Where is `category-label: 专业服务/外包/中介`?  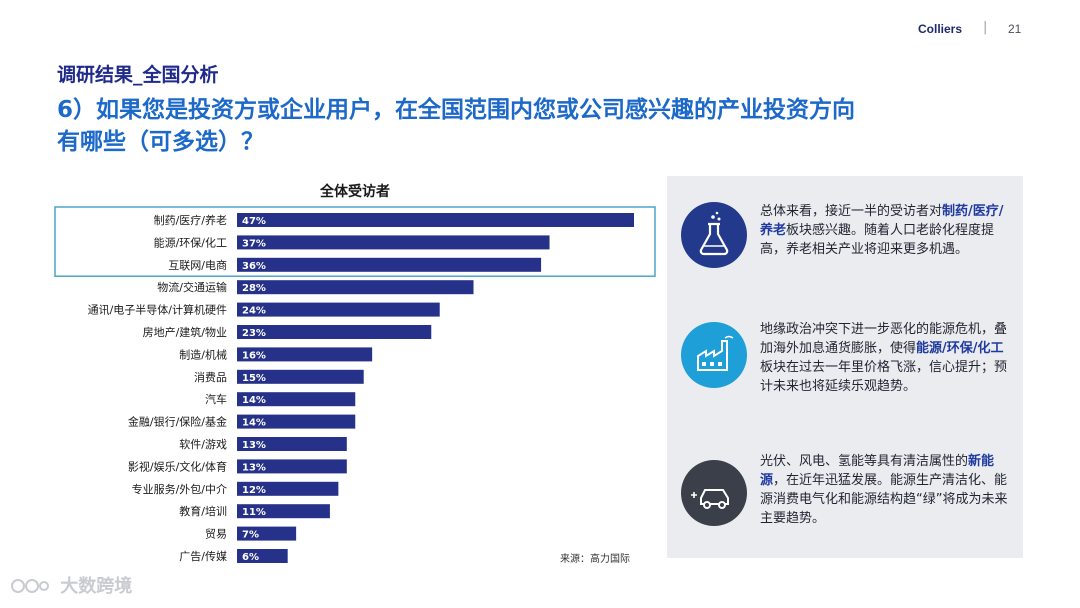 category-label: 专业服务/外包/中介 is located at coordinates (179, 489).